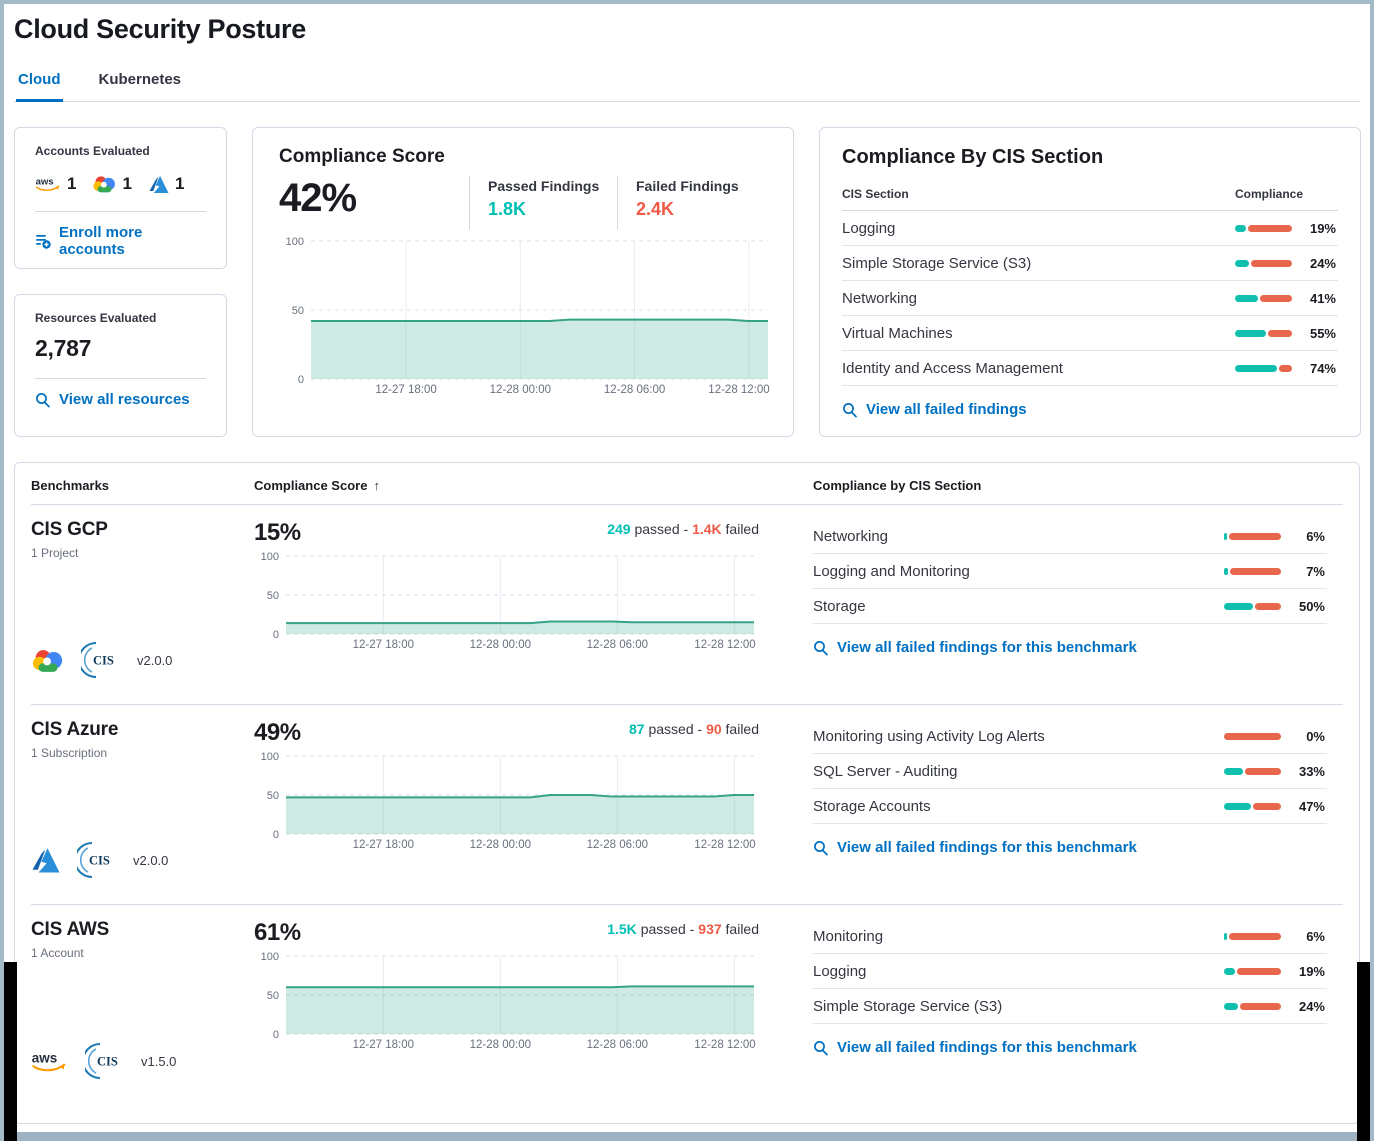  Describe the element at coordinates (1070, 606) in the screenshot. I see `cis-section-row: Storage 50%` at that location.